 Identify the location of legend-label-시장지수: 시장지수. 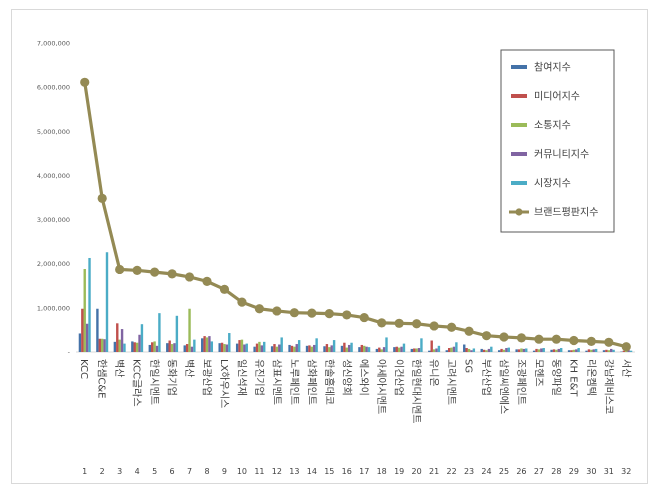
(552, 184).